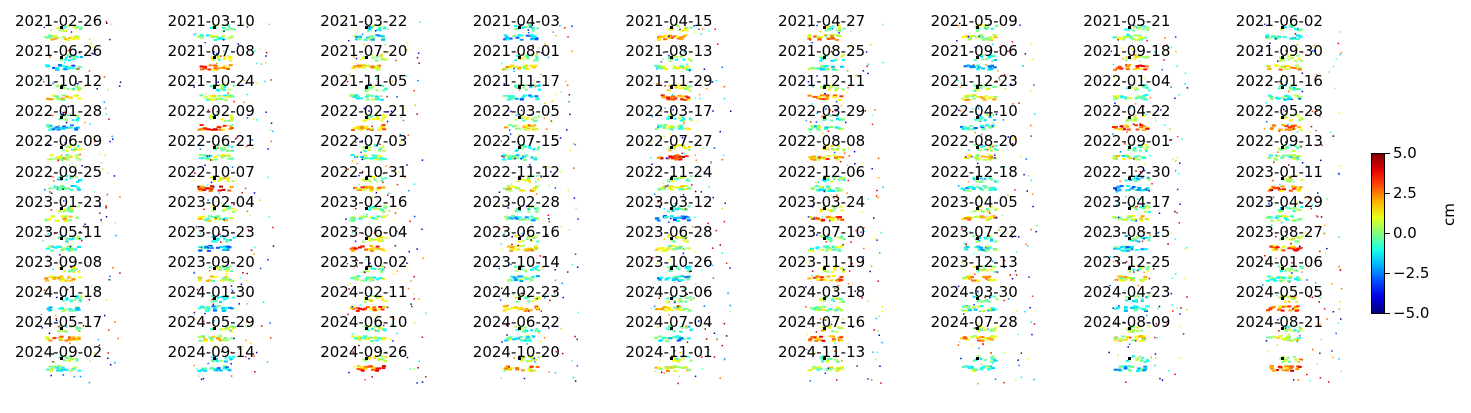 The height and width of the screenshot is (413, 1471). Describe the element at coordinates (211, 261) in the screenshot. I see `panel-date-label: 2023-09-20` at that location.